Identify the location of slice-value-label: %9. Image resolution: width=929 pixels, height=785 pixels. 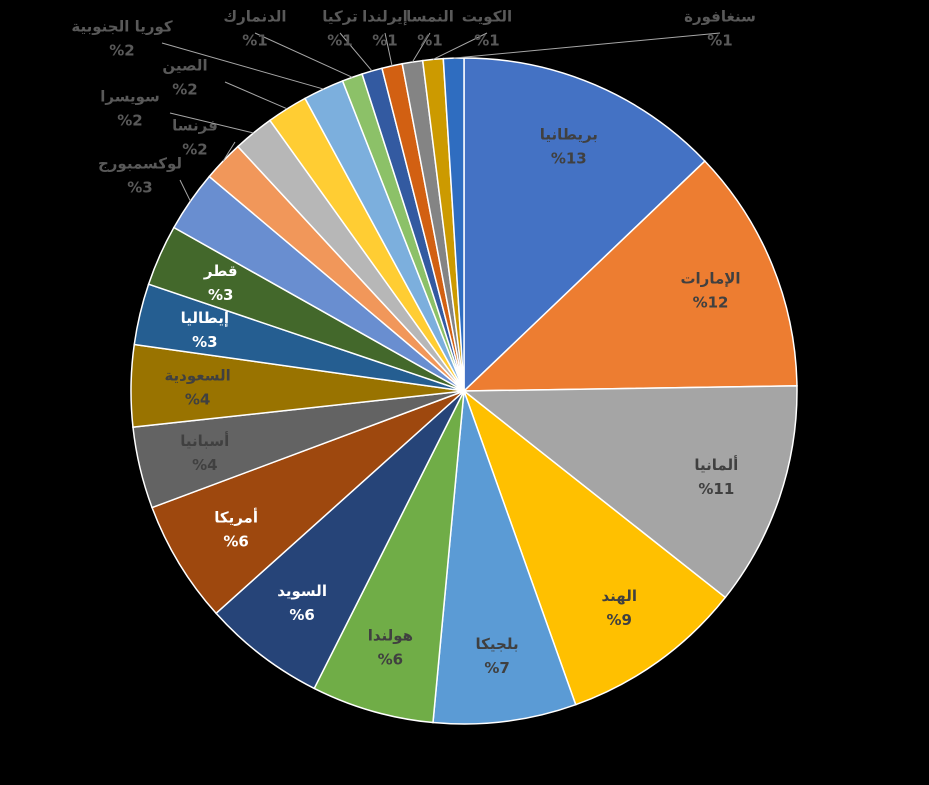
(619, 620).